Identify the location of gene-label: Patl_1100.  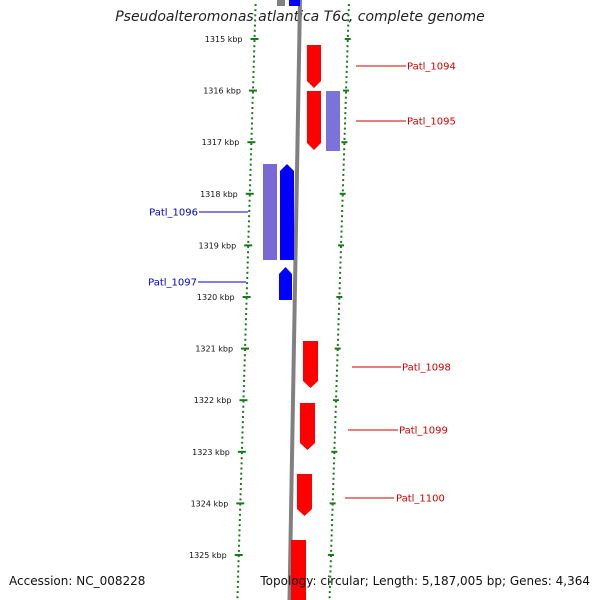
(420, 499).